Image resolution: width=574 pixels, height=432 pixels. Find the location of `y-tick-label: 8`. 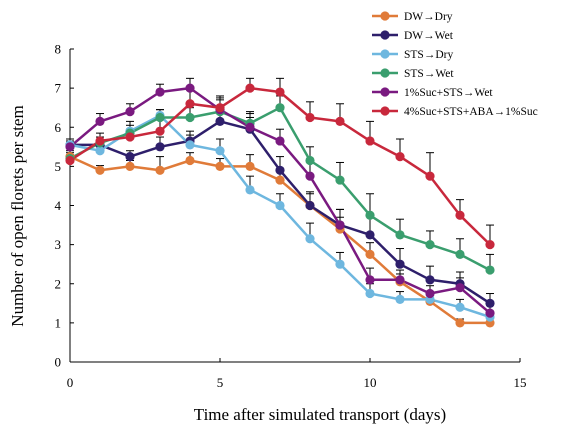

y-tick-label: 8 is located at coordinates (58, 49).